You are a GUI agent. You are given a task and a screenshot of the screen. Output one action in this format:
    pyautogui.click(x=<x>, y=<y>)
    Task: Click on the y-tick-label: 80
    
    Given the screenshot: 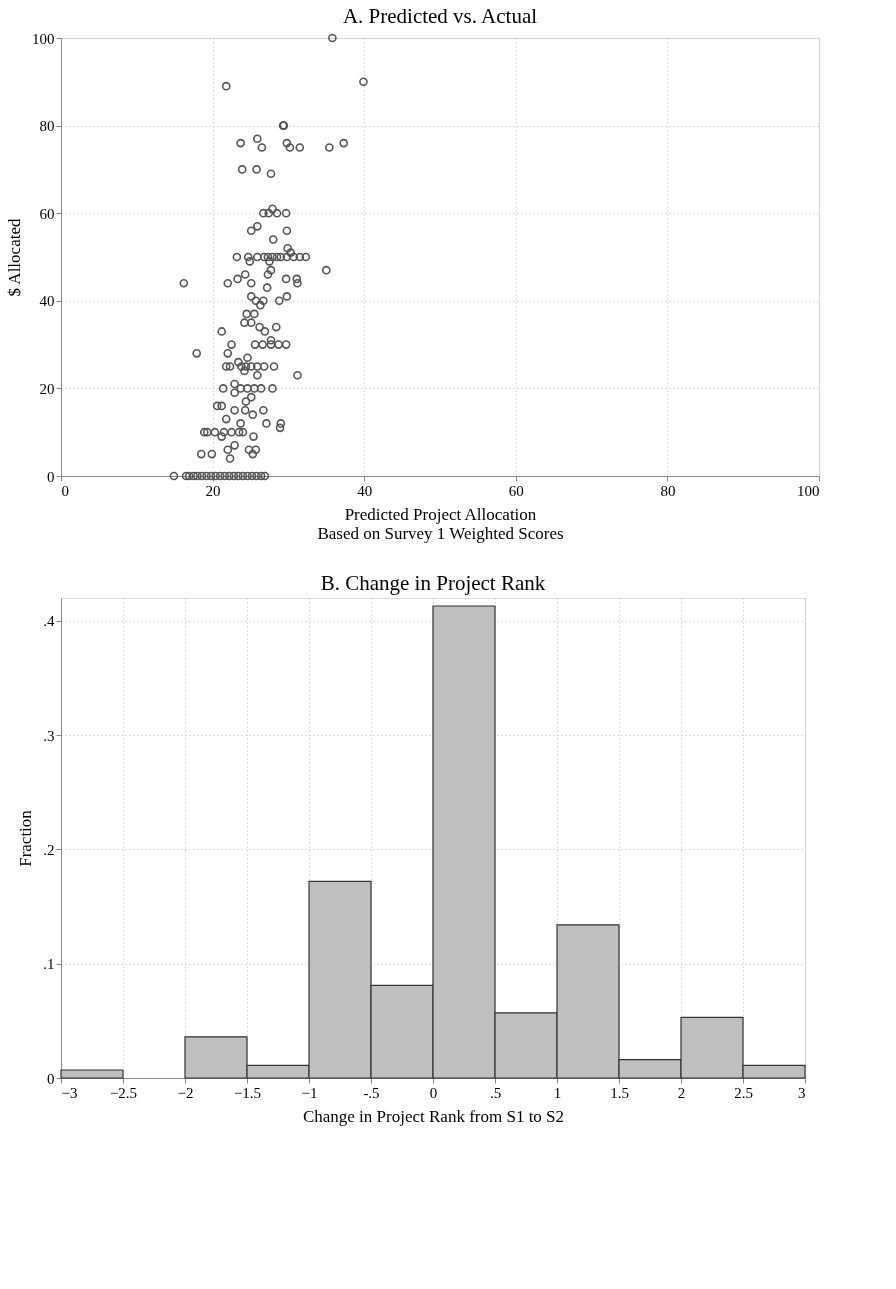 What is the action you would take?
    pyautogui.click(x=47, y=126)
    